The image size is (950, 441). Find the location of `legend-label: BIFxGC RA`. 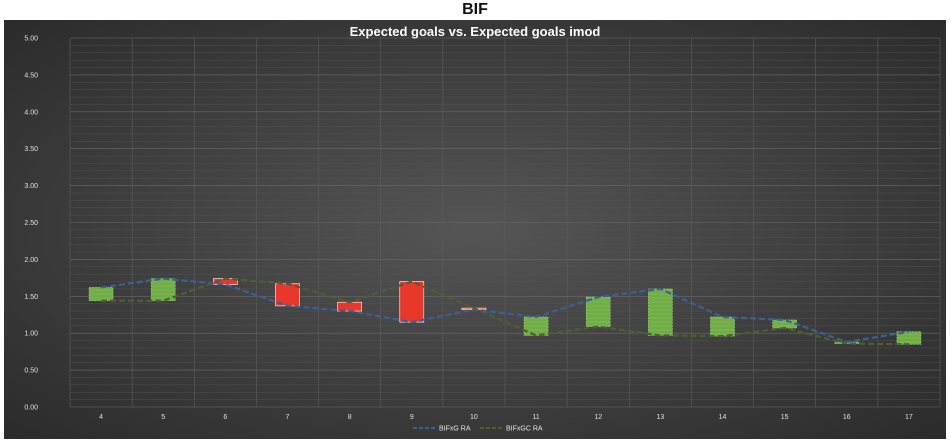

legend-label: BIFxGC RA is located at coordinates (524, 429).